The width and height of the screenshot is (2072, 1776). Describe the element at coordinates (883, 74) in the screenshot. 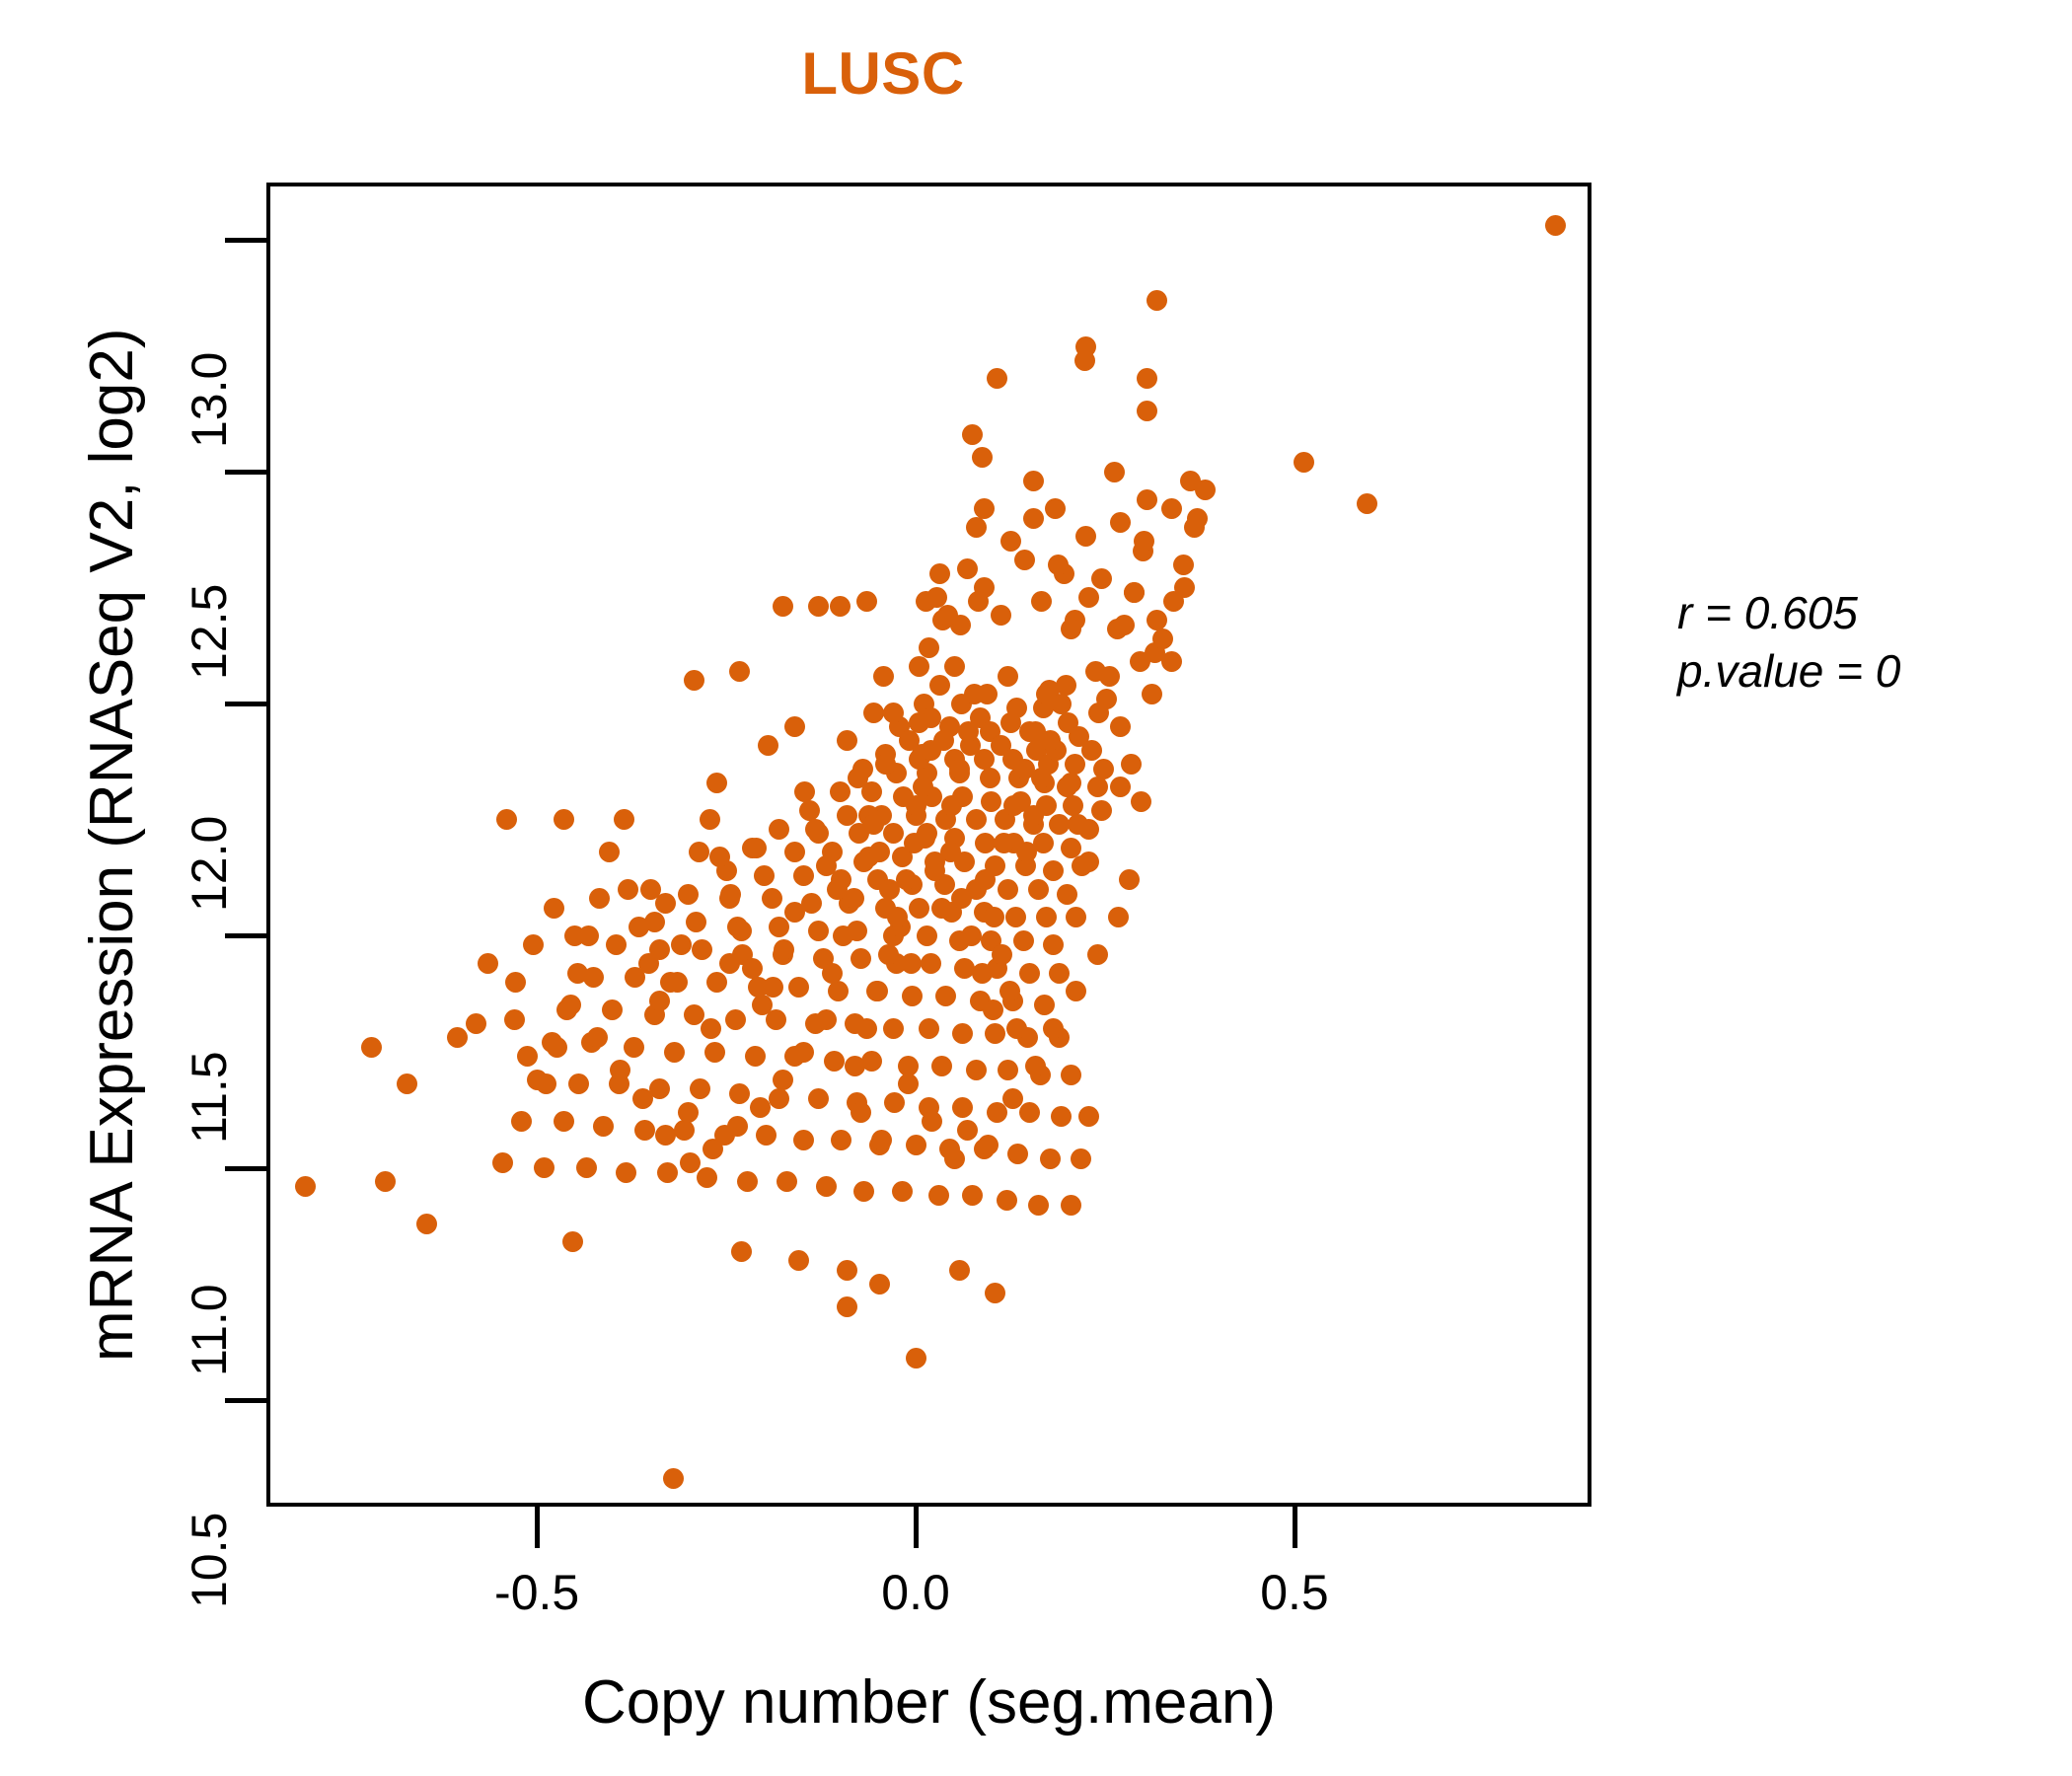

I see `chart-title: LUSC` at that location.